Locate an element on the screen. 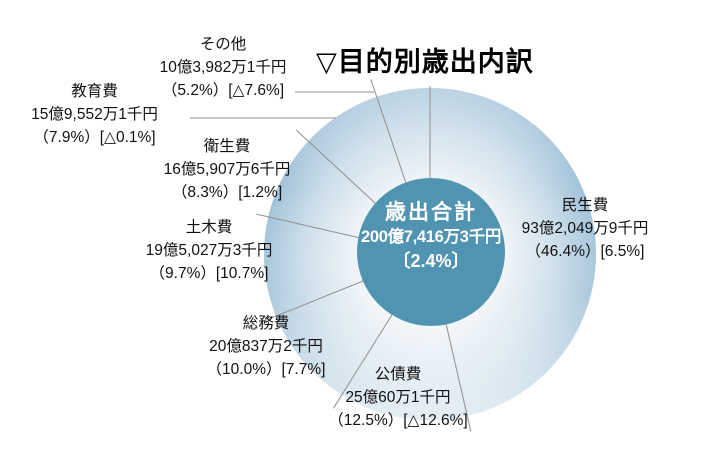 The width and height of the screenshot is (709, 449). slice-amount: 16億5,907万6千円 is located at coordinates (227, 169).